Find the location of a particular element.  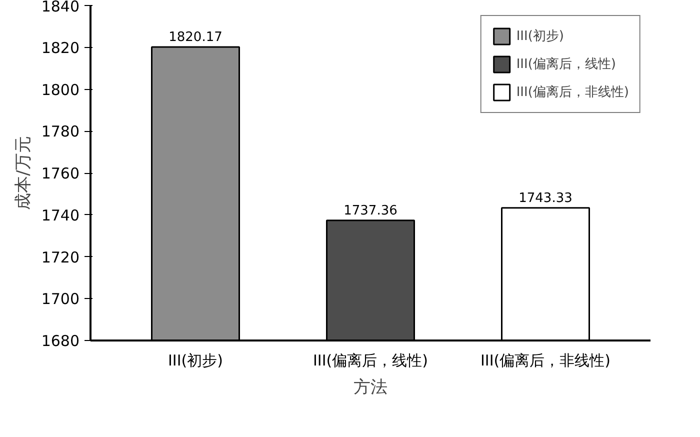

legend-label: III(初步) is located at coordinates (540, 36).